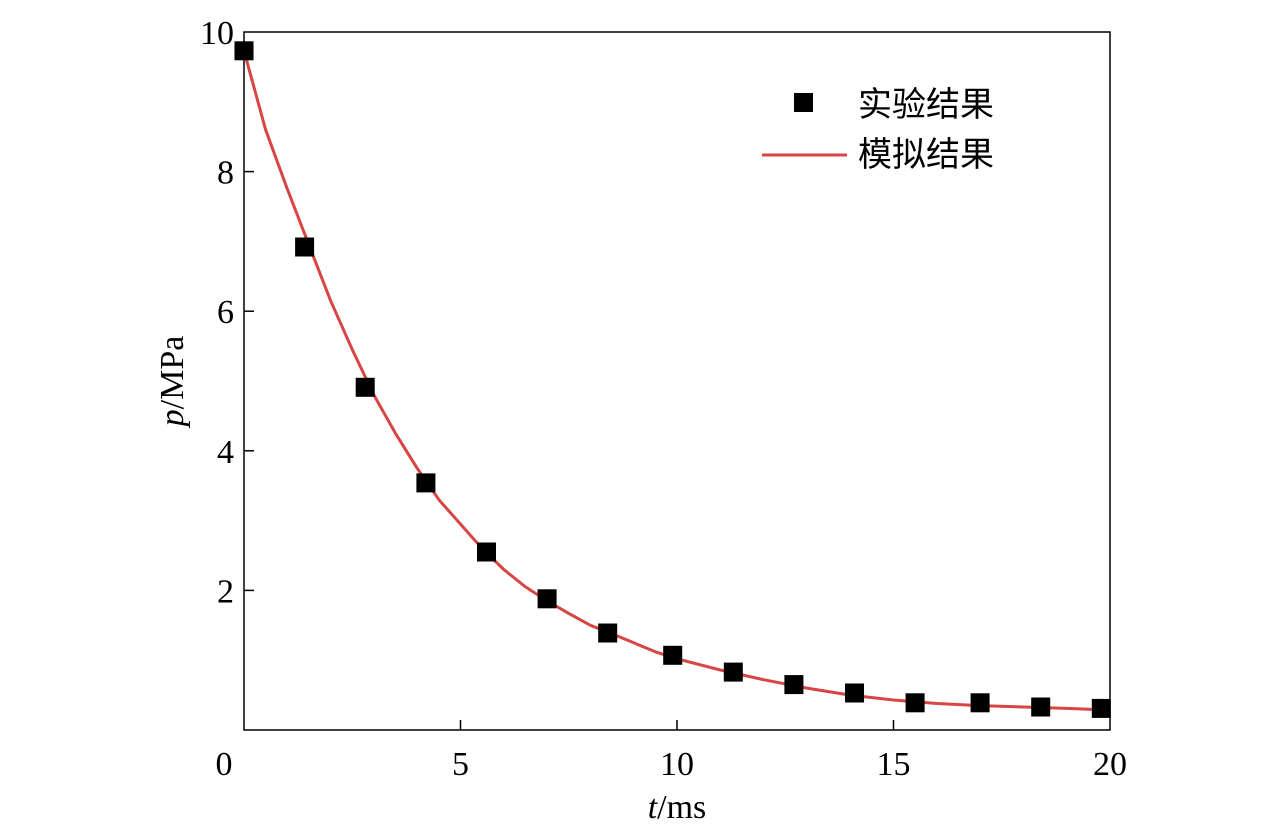  Describe the element at coordinates (926, 155) in the screenshot. I see `legend-label-simulation: 模拟结果` at that location.